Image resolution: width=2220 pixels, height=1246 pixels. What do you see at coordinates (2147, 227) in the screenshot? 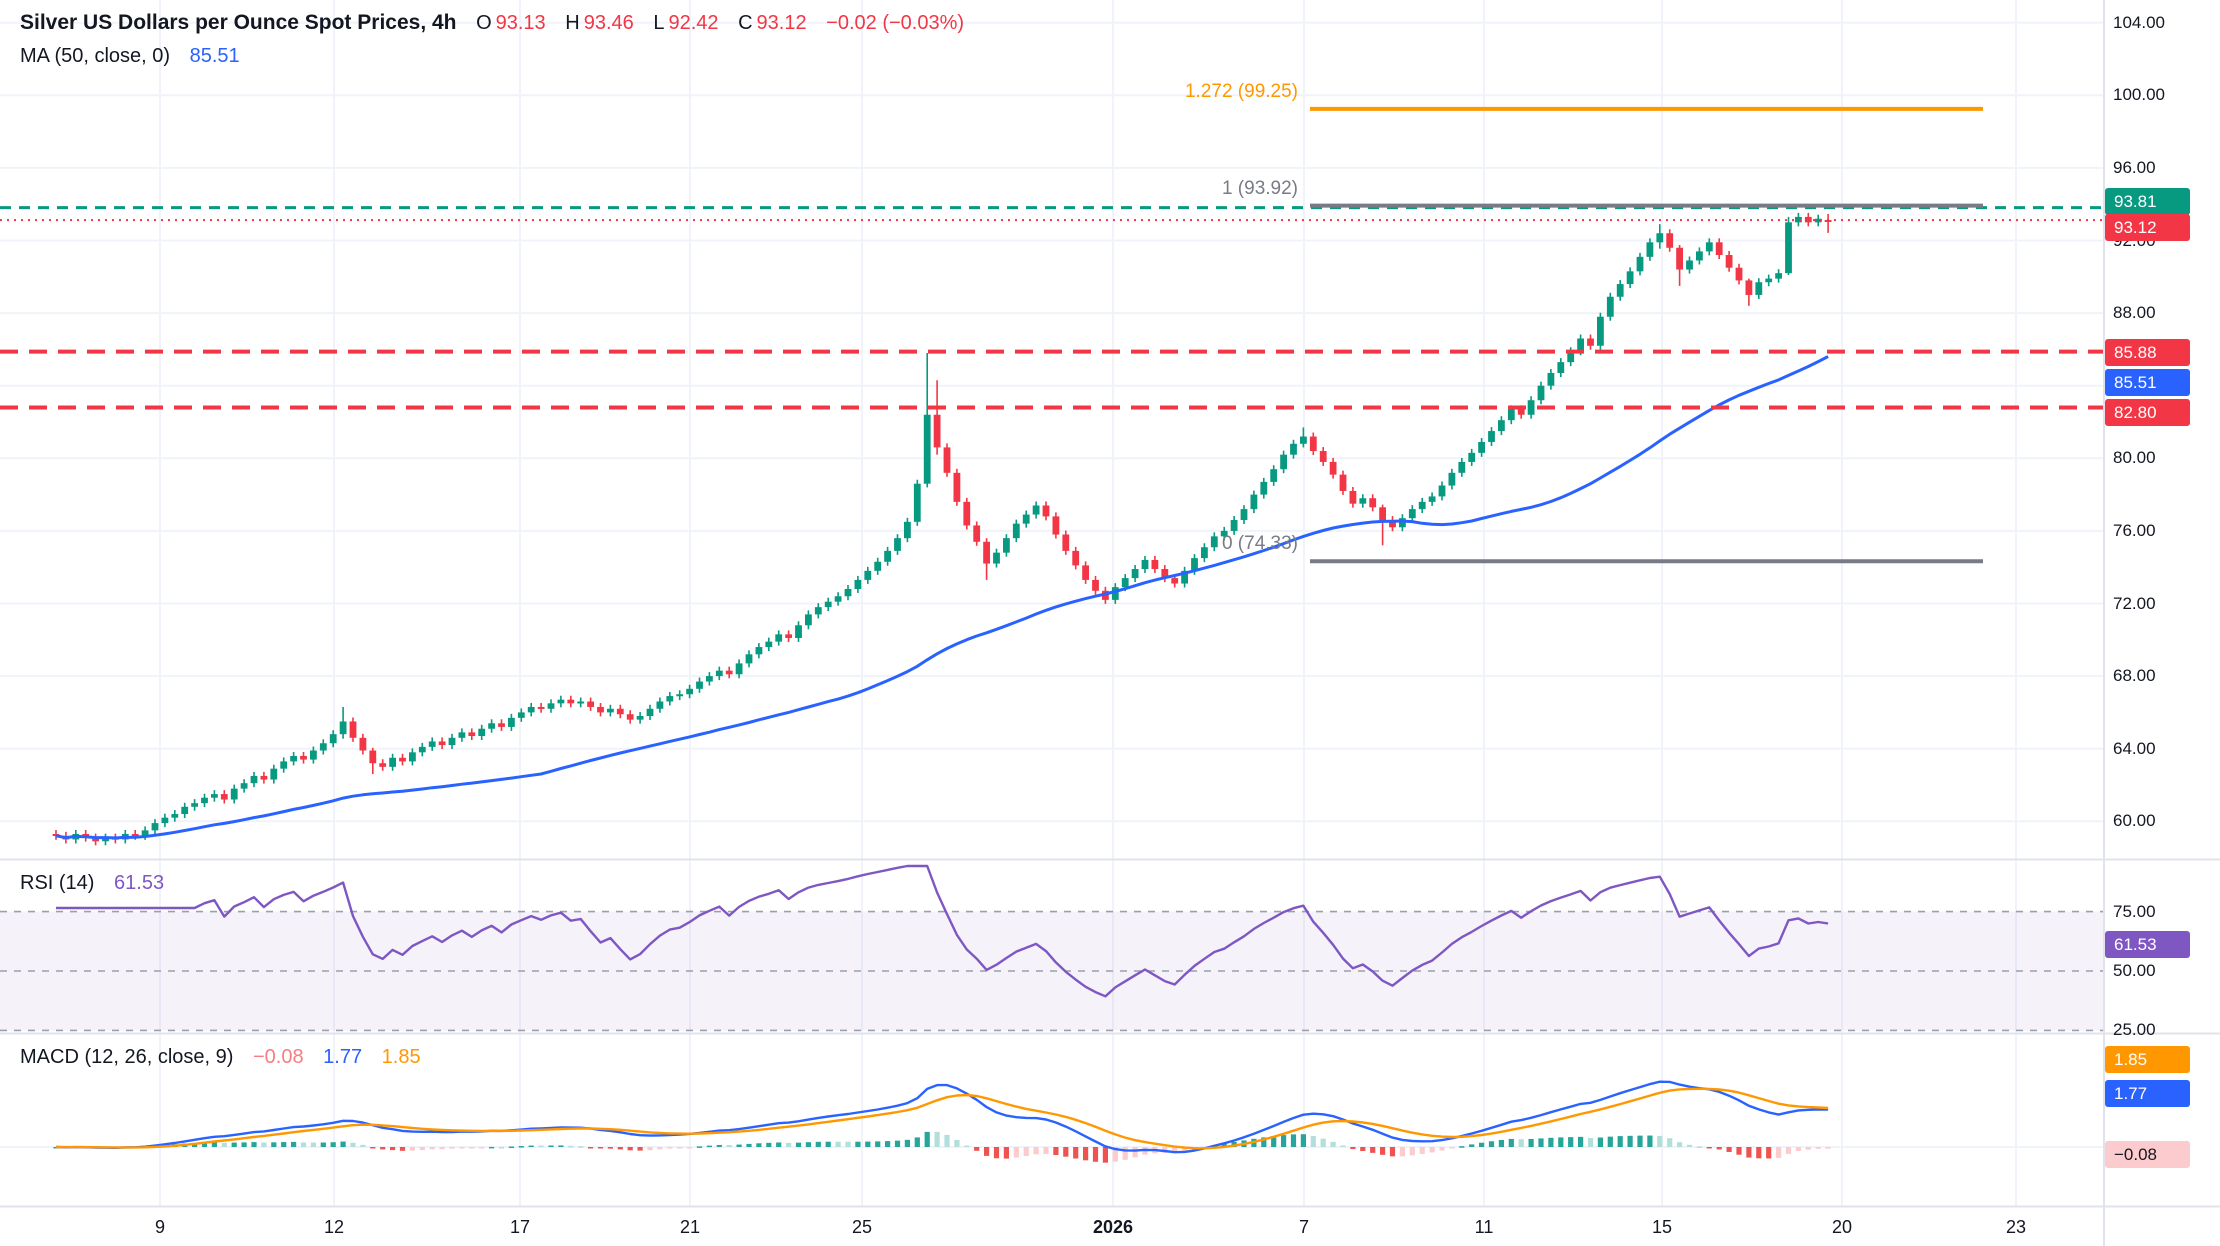
I see `price-badge: 93.12` at bounding box center [2147, 227].